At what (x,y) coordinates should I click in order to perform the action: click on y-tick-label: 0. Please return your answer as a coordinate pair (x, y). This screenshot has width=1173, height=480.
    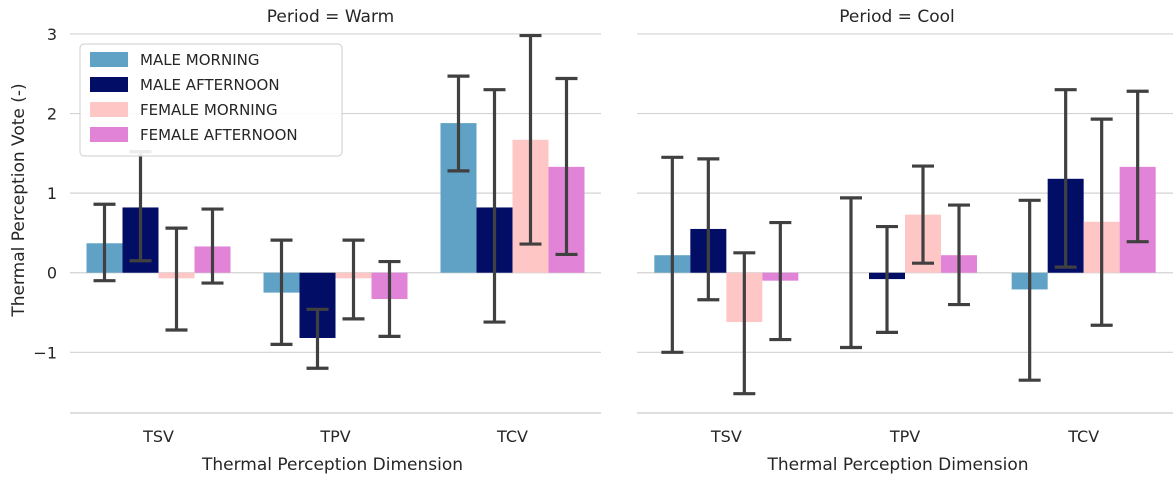
    Looking at the image, I should click on (52, 273).